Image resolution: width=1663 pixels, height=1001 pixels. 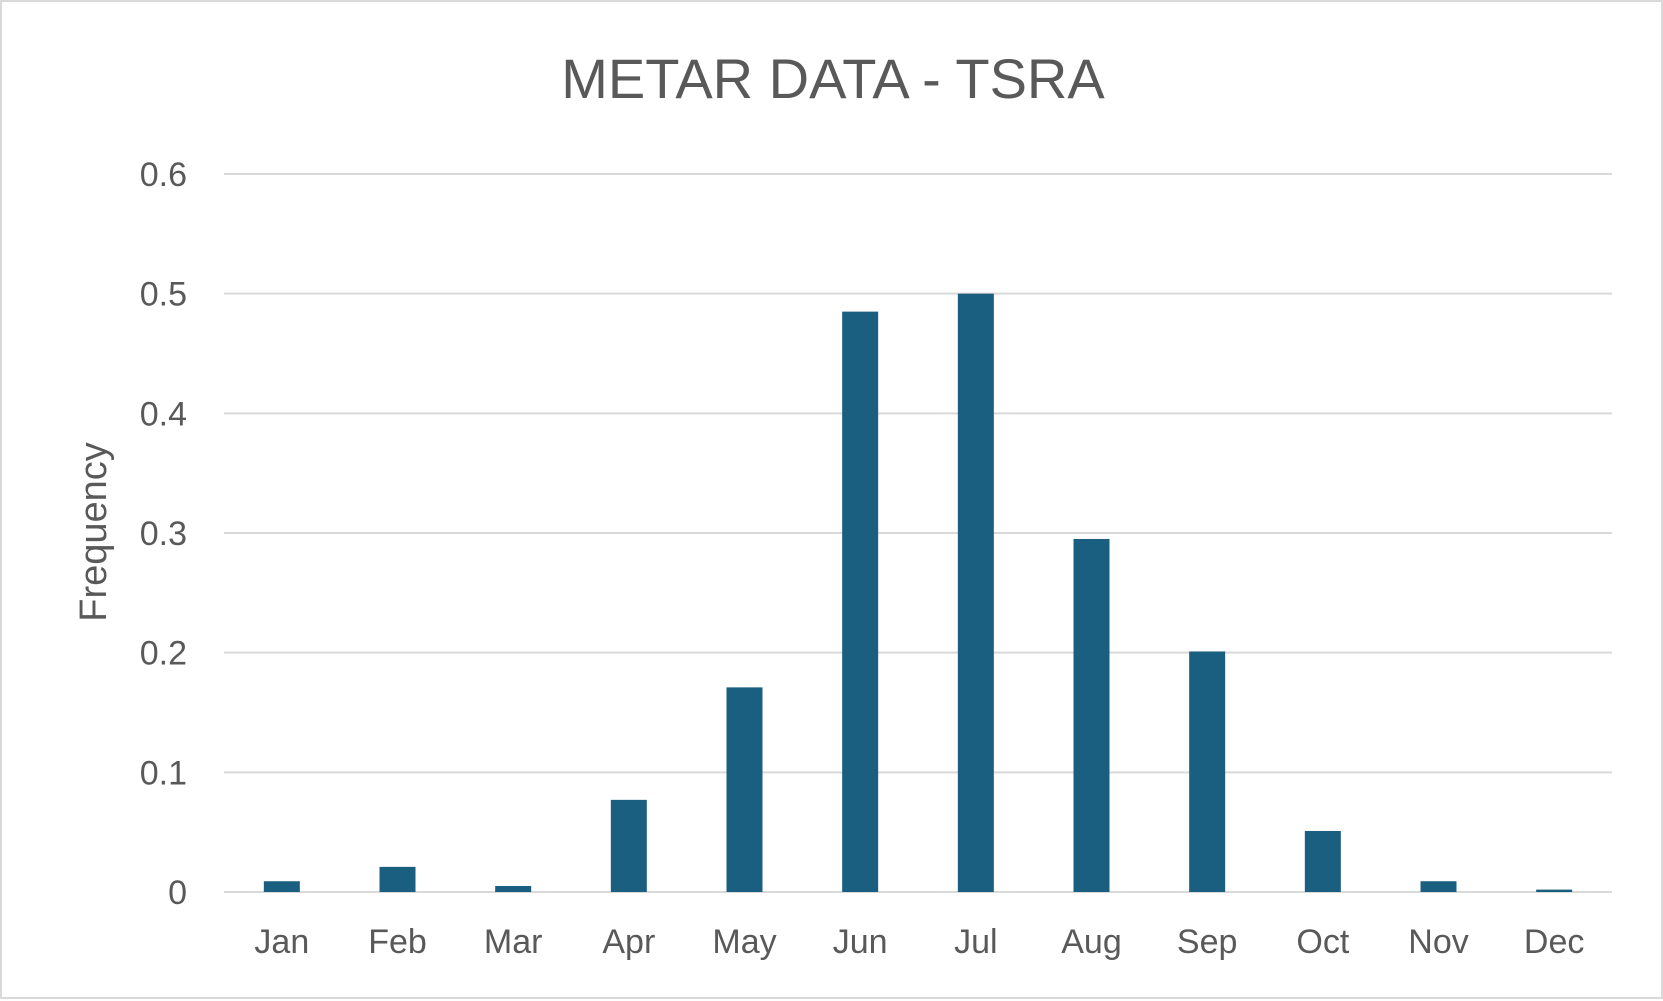 What do you see at coordinates (744, 942) in the screenshot?
I see `x-tick-label: May` at bounding box center [744, 942].